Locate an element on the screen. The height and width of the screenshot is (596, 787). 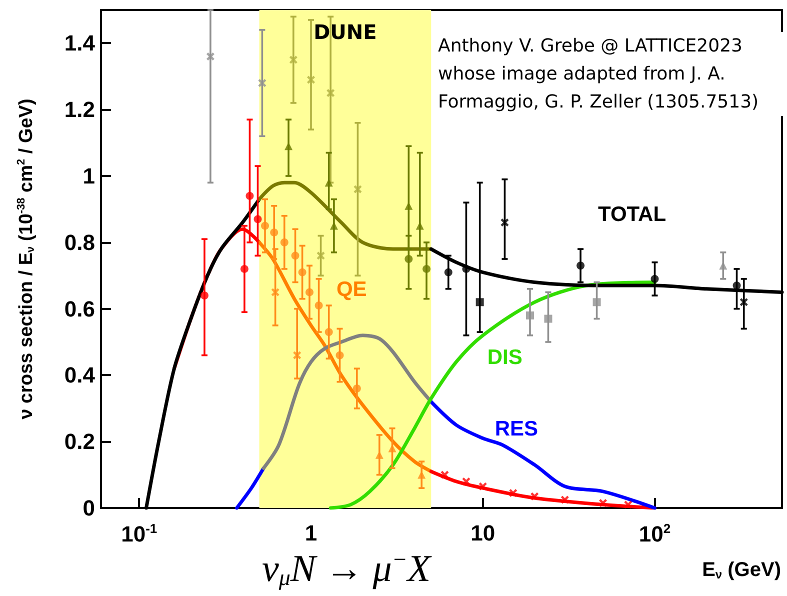
y-tick-label: 0.2 is located at coordinates (79, 441).